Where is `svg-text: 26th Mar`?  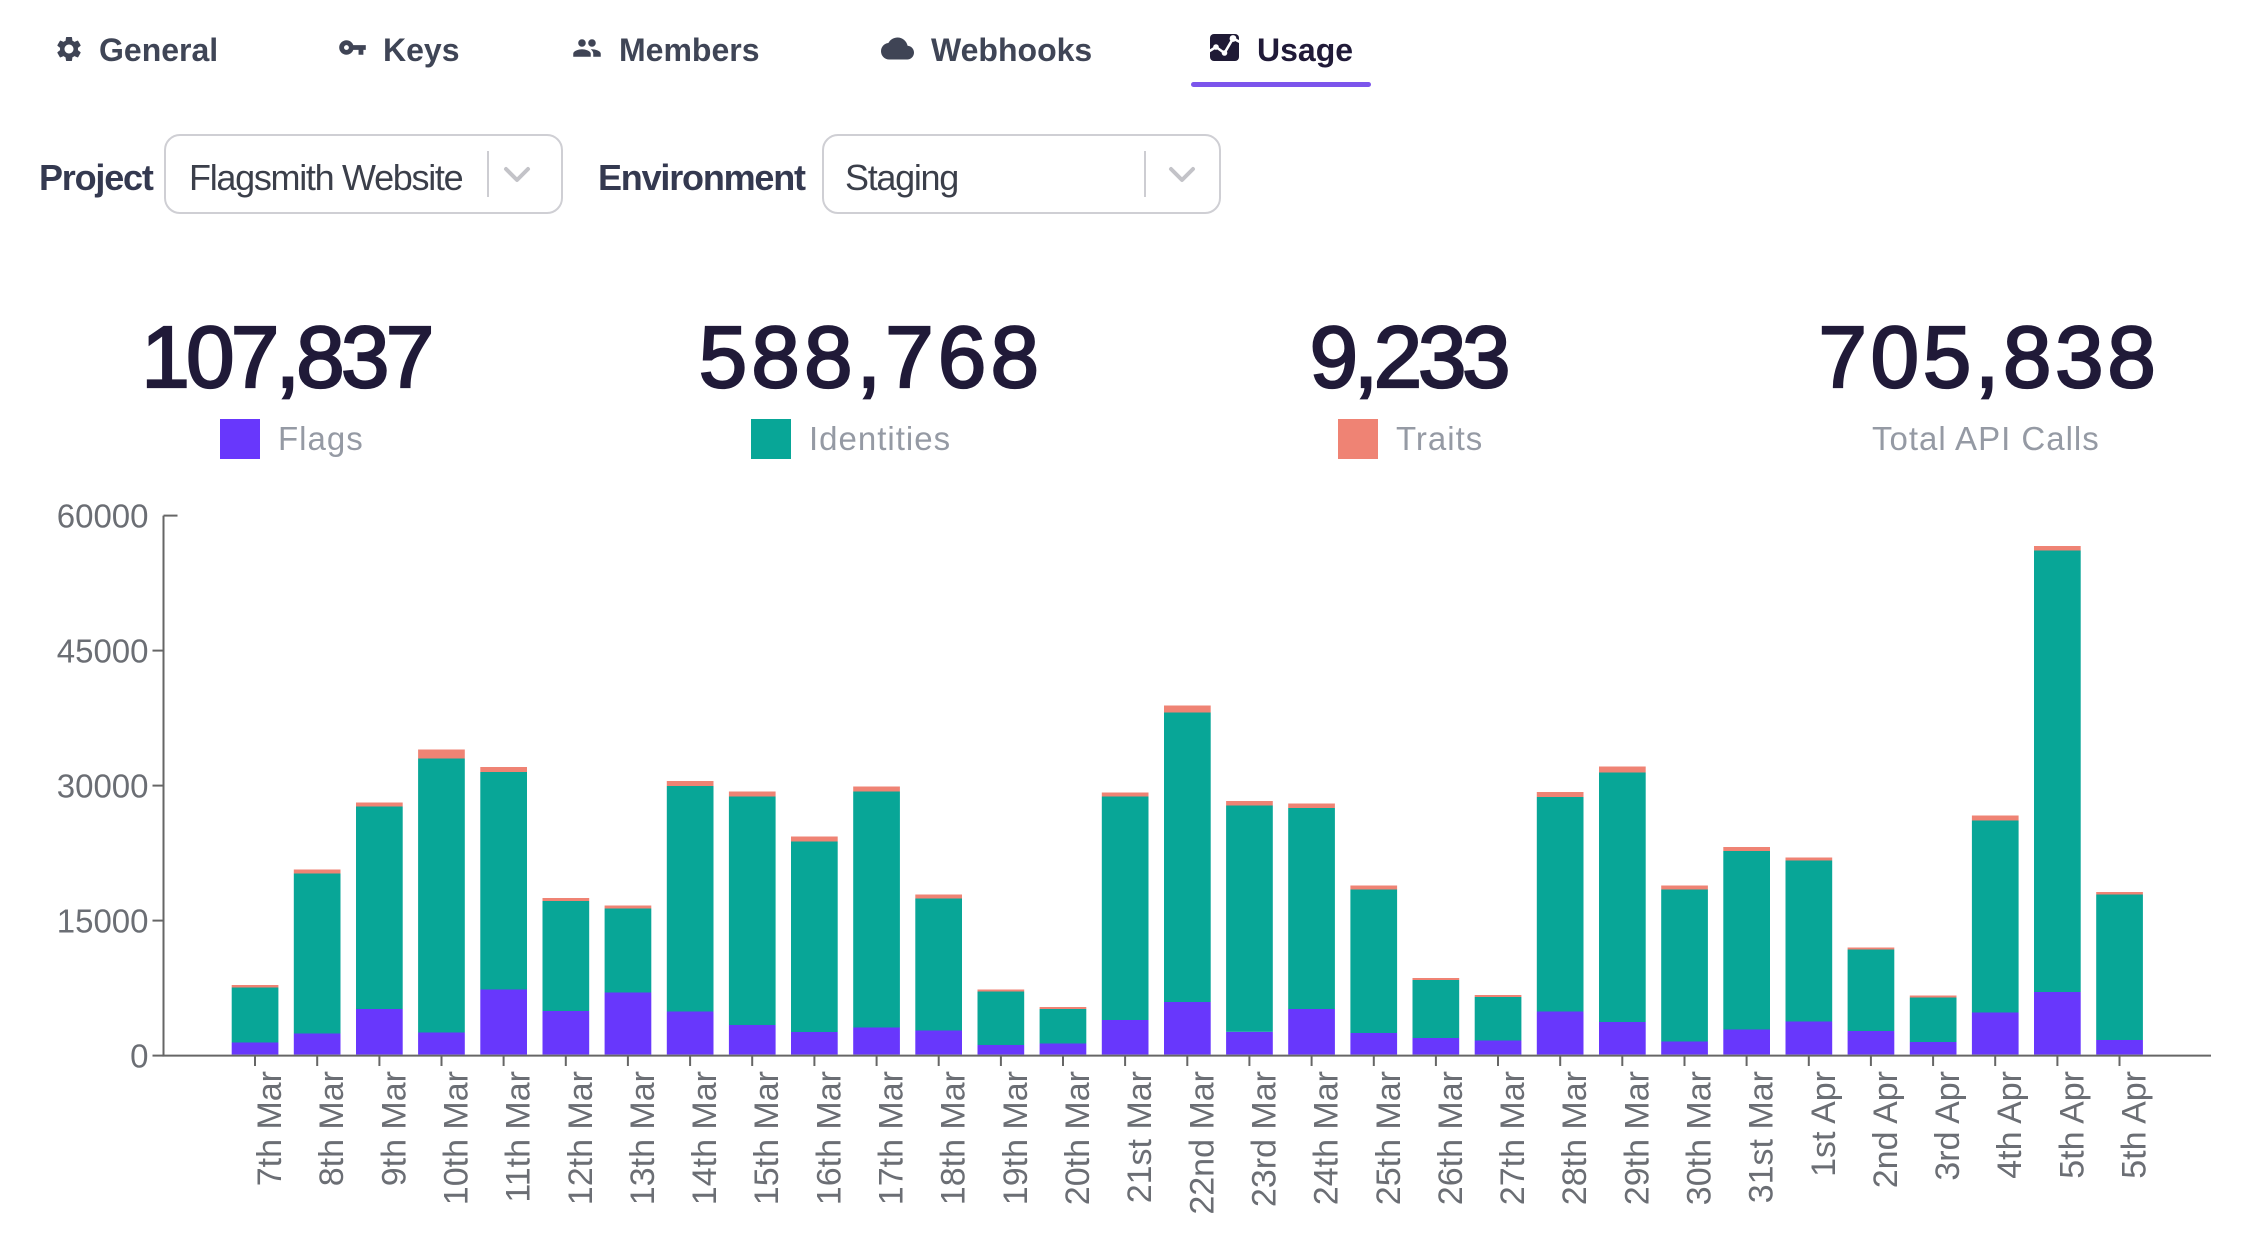 svg-text: 26th Mar is located at coordinates (1451, 1138).